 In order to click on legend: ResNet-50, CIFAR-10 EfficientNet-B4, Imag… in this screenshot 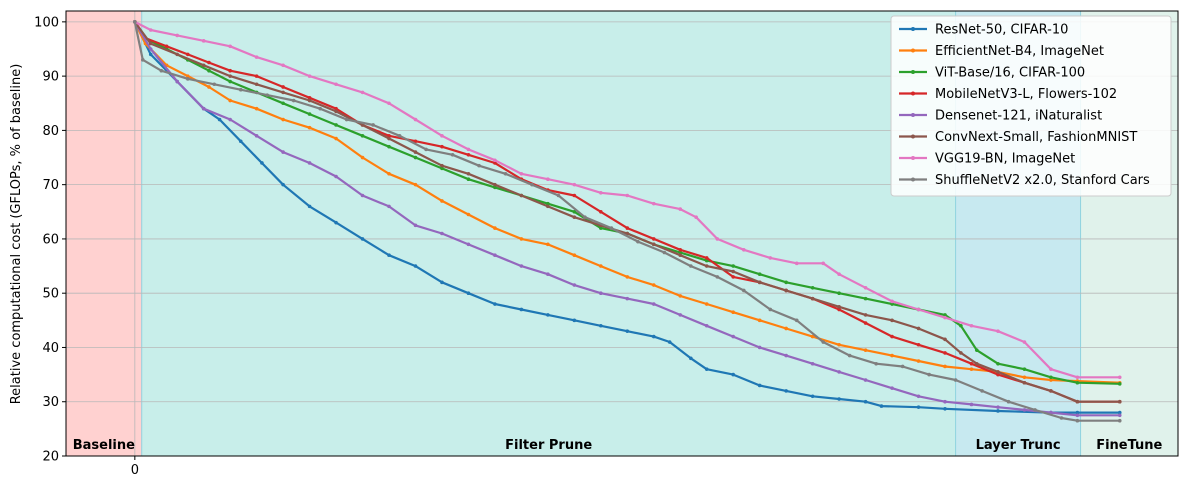, I will do `click(1031, 106)`.